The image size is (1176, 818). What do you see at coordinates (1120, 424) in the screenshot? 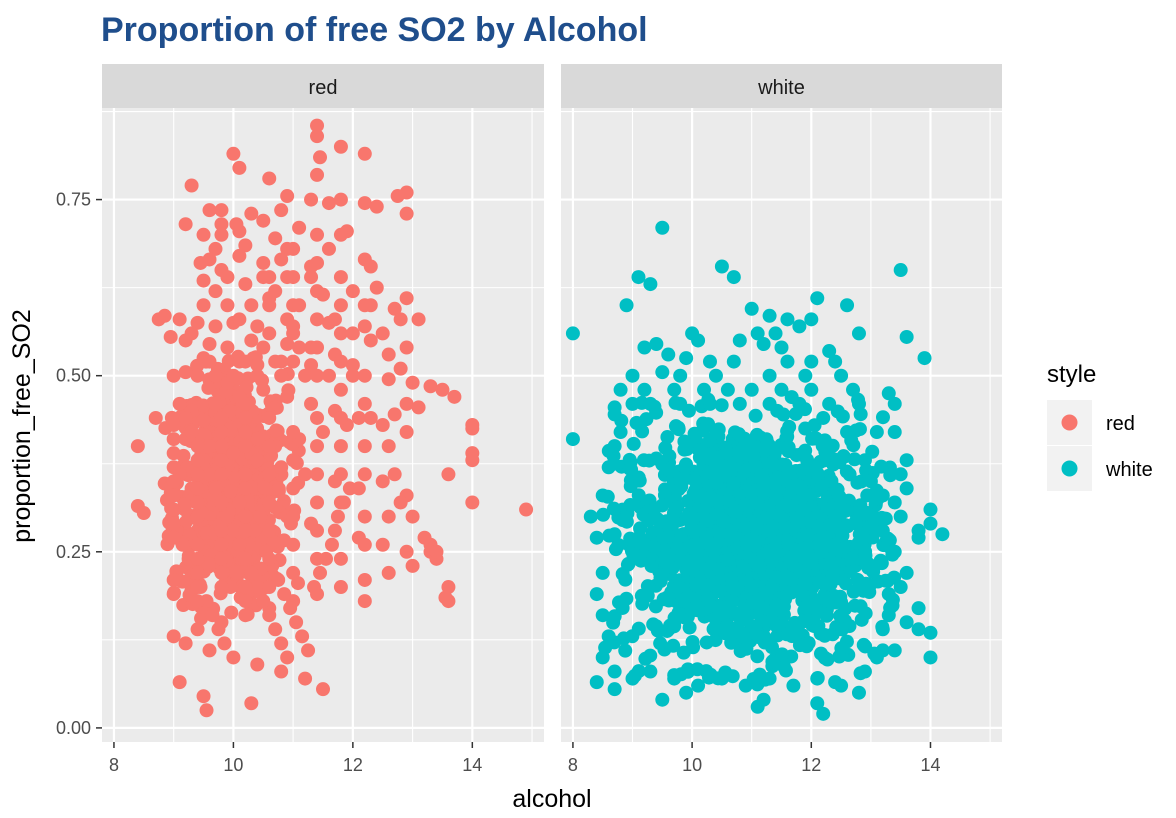
I see `legend-label: red` at bounding box center [1120, 424].